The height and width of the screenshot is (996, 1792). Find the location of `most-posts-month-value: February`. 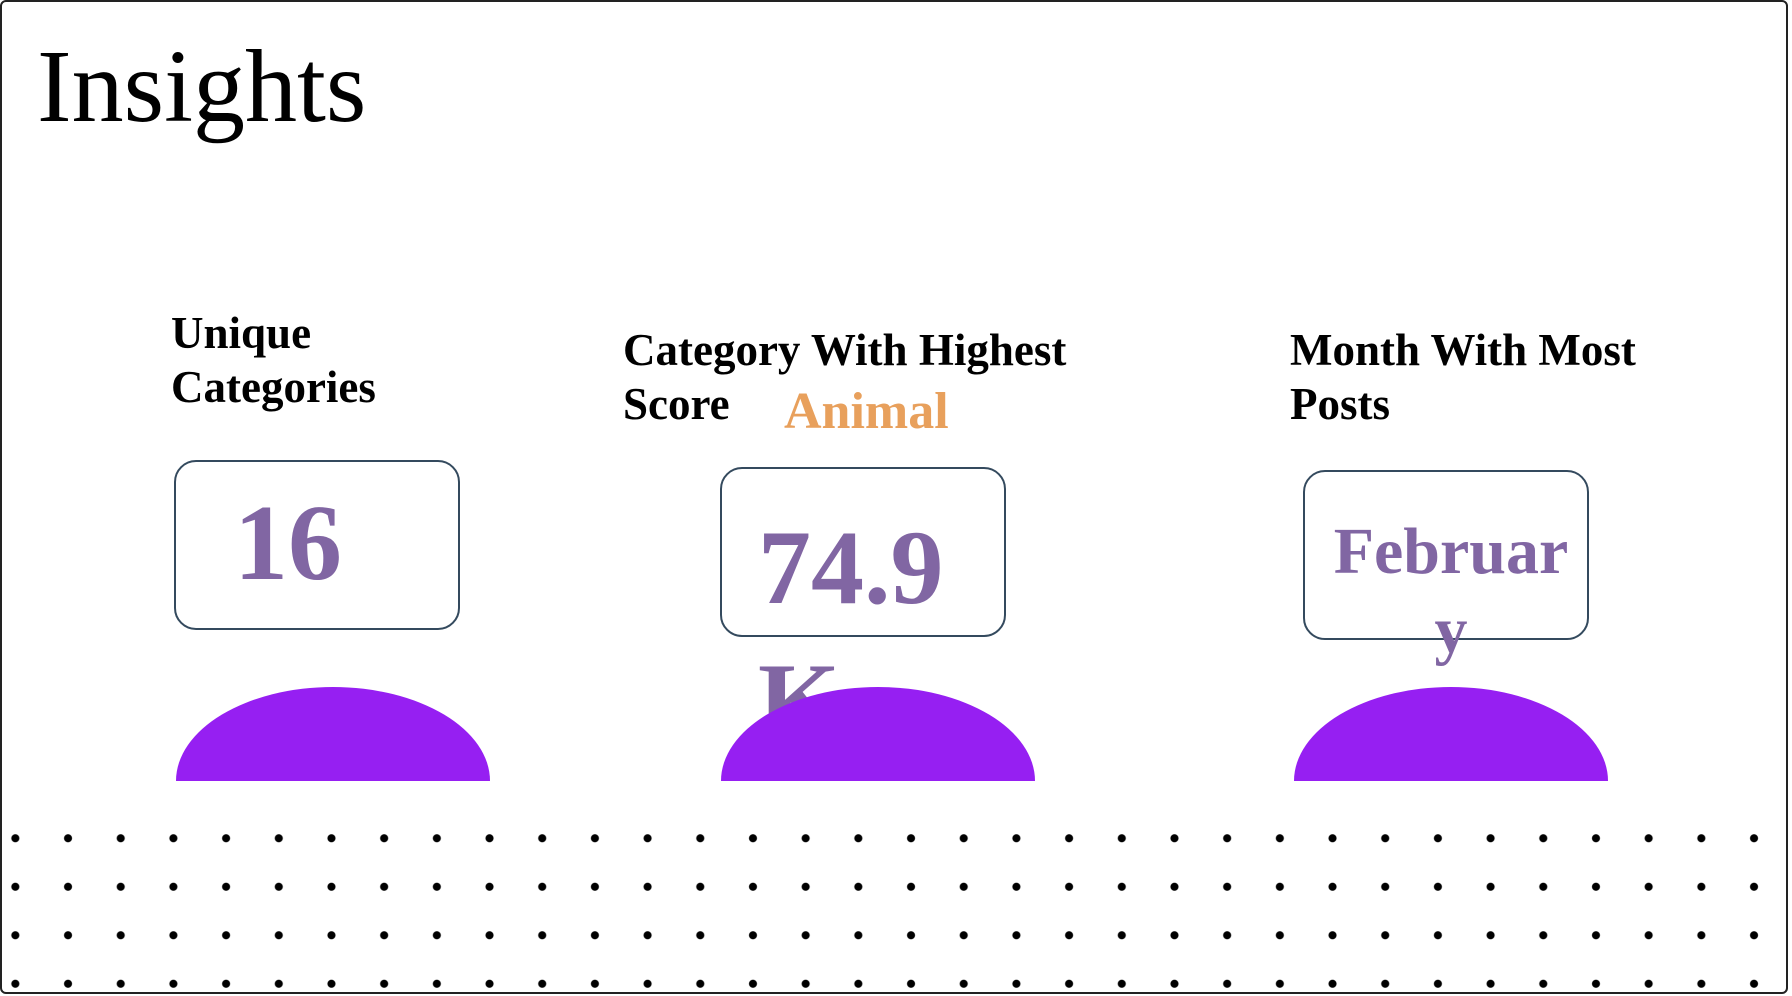

most-posts-month-value: February is located at coordinates (1451, 591).